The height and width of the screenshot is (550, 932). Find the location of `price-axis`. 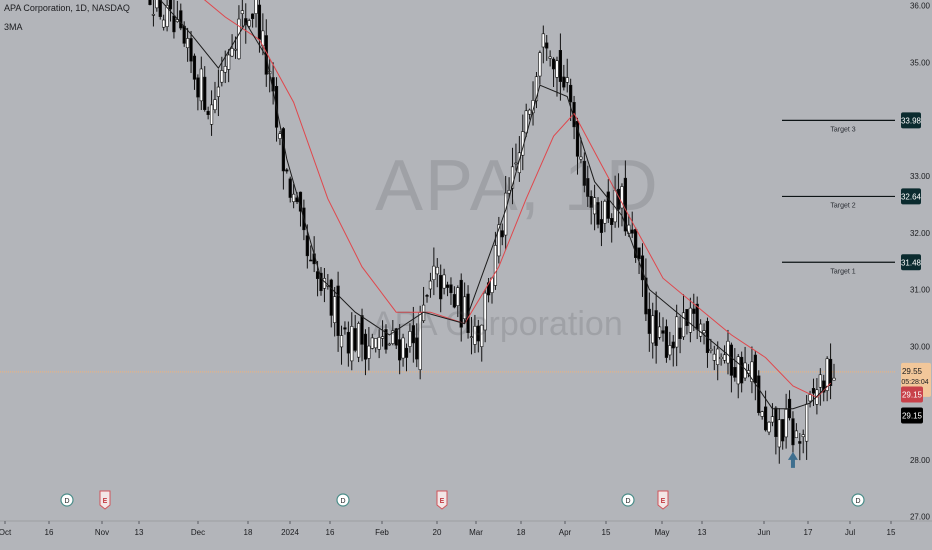

price-axis is located at coordinates (913, 275).